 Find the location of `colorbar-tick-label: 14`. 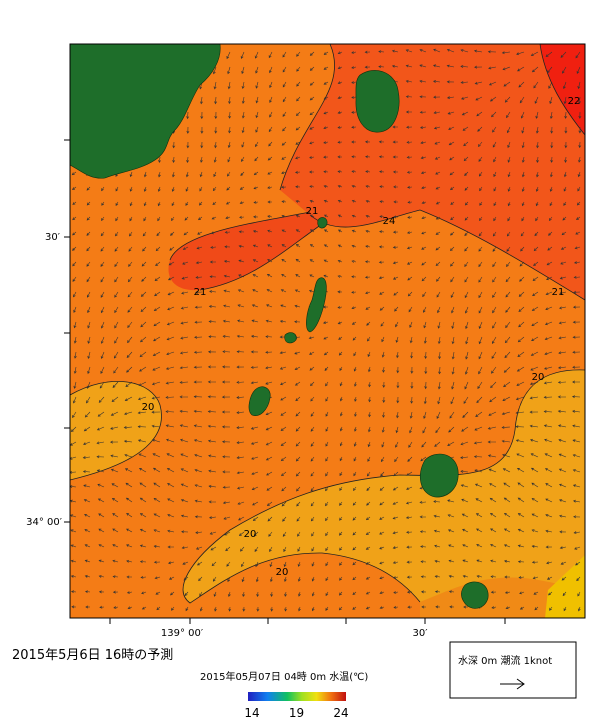

colorbar-tick-label: 14 is located at coordinates (251, 713).